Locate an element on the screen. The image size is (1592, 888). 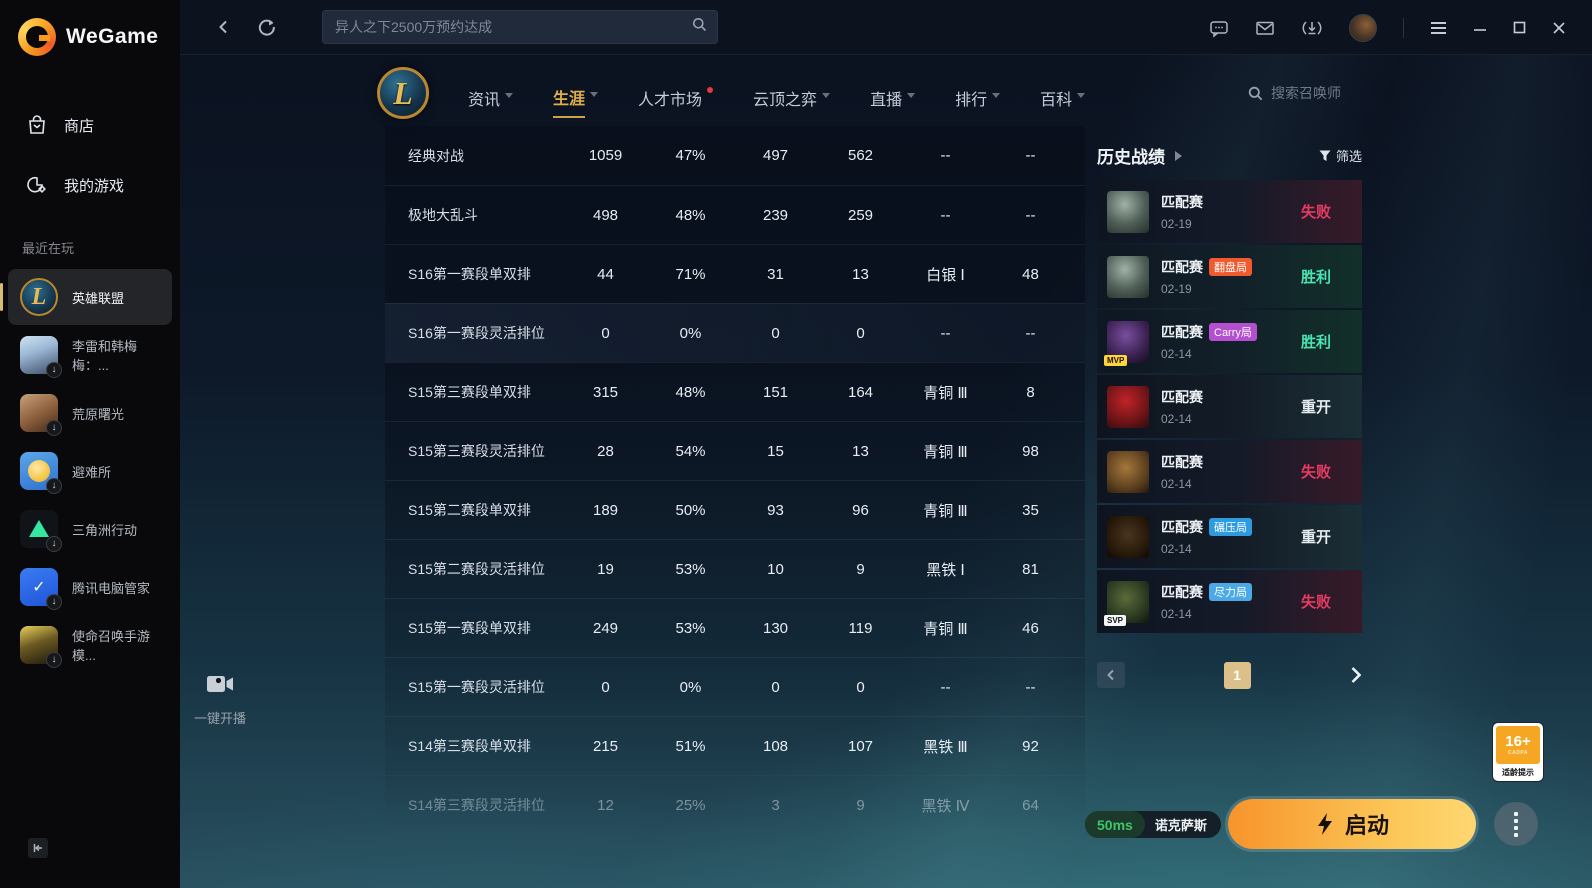
rank-points: 46 is located at coordinates (1030, 628).